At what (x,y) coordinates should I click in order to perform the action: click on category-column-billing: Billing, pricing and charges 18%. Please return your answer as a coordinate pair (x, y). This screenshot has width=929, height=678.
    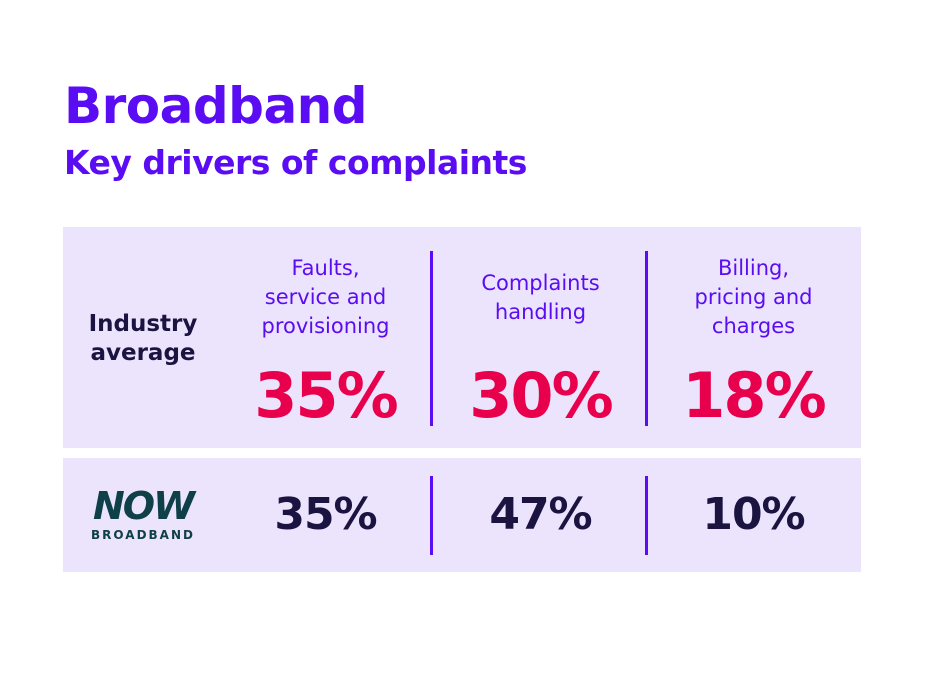
    Looking at the image, I should click on (753, 342).